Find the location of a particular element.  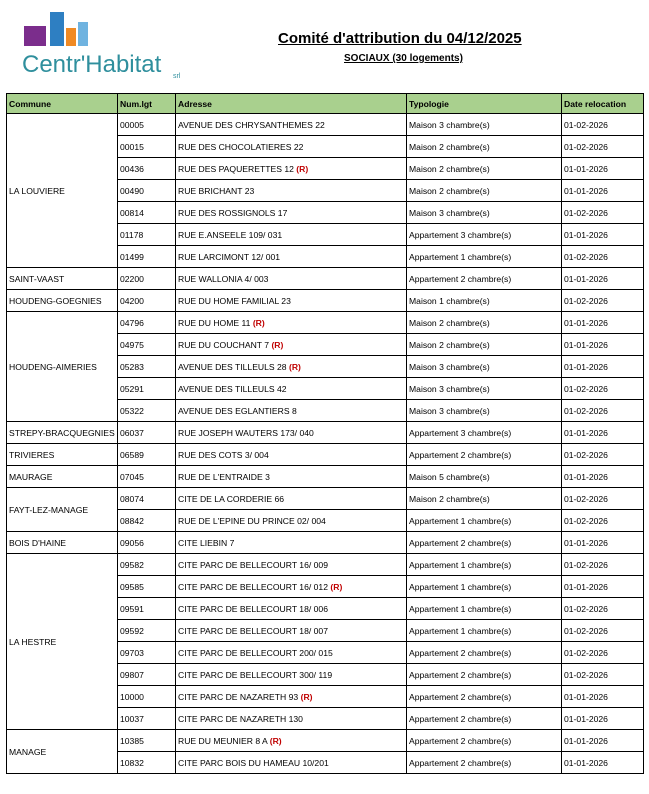

address: AVENUE DES CHRYSANTHEMES 22 is located at coordinates (251, 124).